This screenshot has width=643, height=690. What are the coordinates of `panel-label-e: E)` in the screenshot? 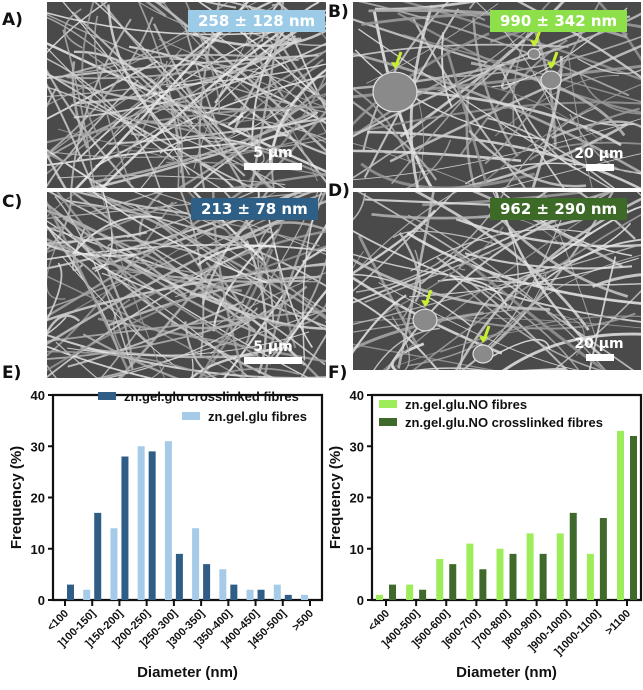 It's located at (12, 373).